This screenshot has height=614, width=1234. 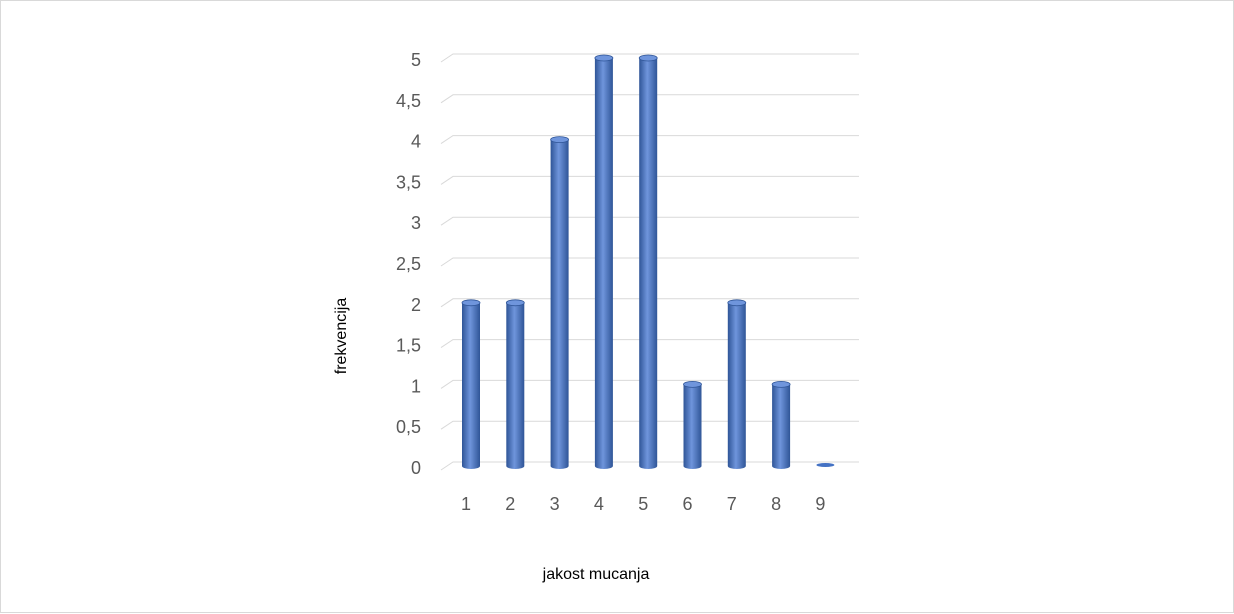 I want to click on y-tick-label: 3, so click(x=416, y=223).